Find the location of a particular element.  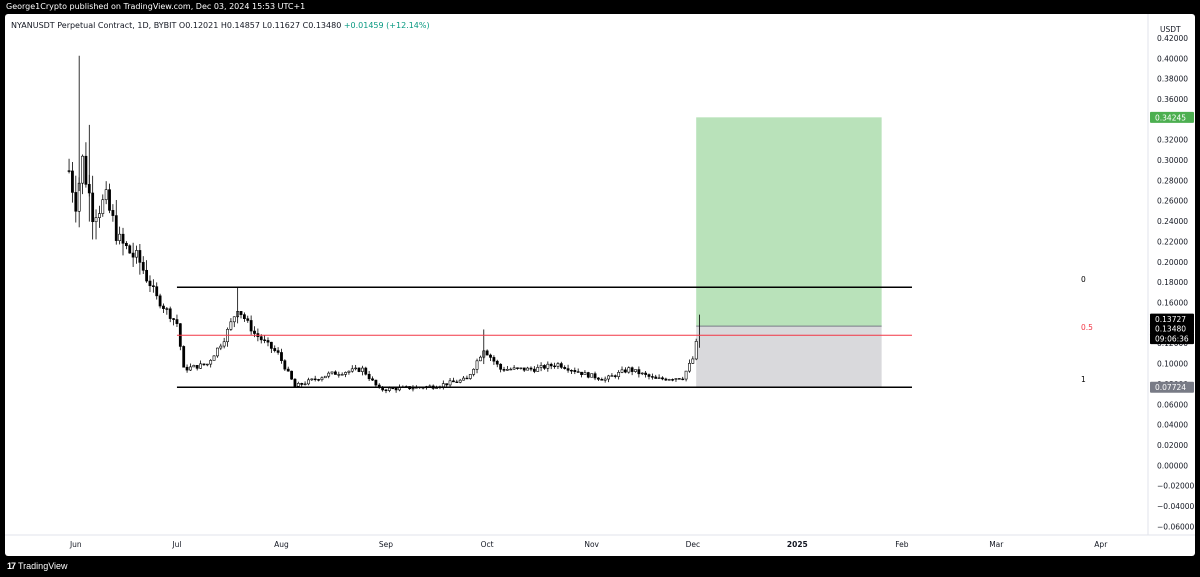

price-label-text: 0.13480 is located at coordinates (1170, 329).